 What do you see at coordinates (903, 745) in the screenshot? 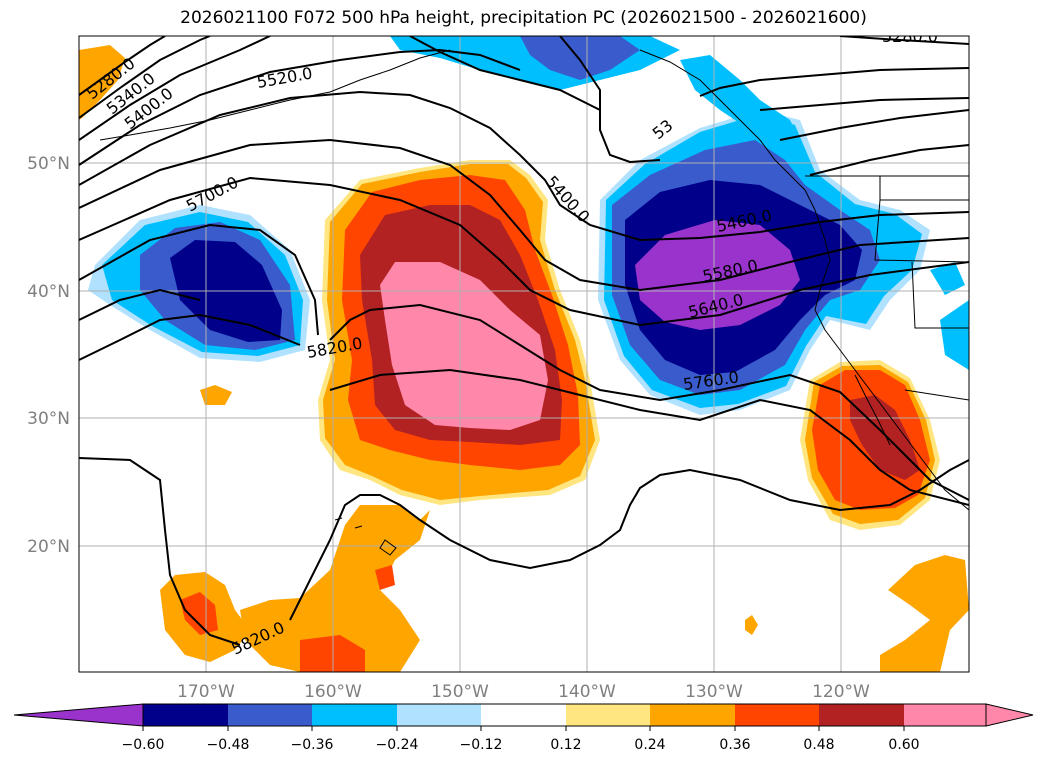
I see `colorbar-tick-label: 0.60` at bounding box center [903, 745].